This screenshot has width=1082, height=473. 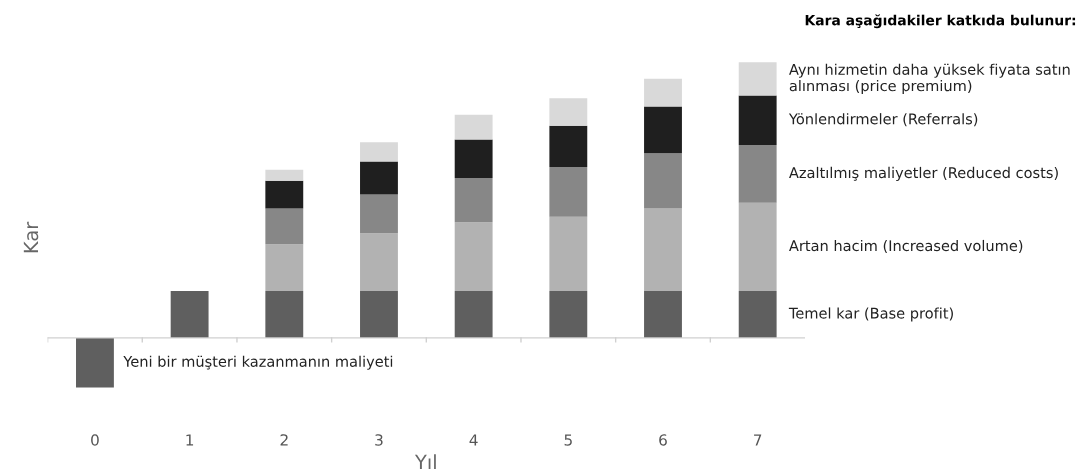 What do you see at coordinates (923, 173) in the screenshot?
I see `series-label: Azaltılmış maliyetler (Reduced costs)` at bounding box center [923, 173].